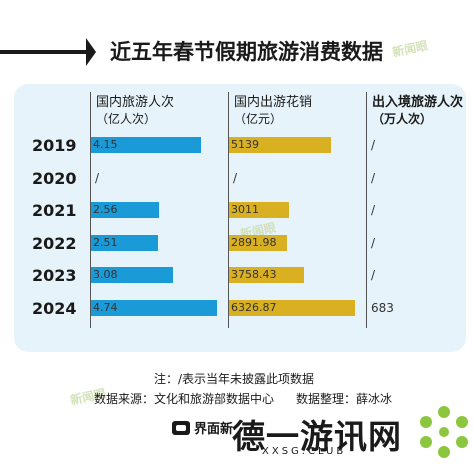 The width and height of the screenshot is (474, 464). What do you see at coordinates (54, 145) in the screenshot?
I see `year-label: 2019` at bounding box center [54, 145].